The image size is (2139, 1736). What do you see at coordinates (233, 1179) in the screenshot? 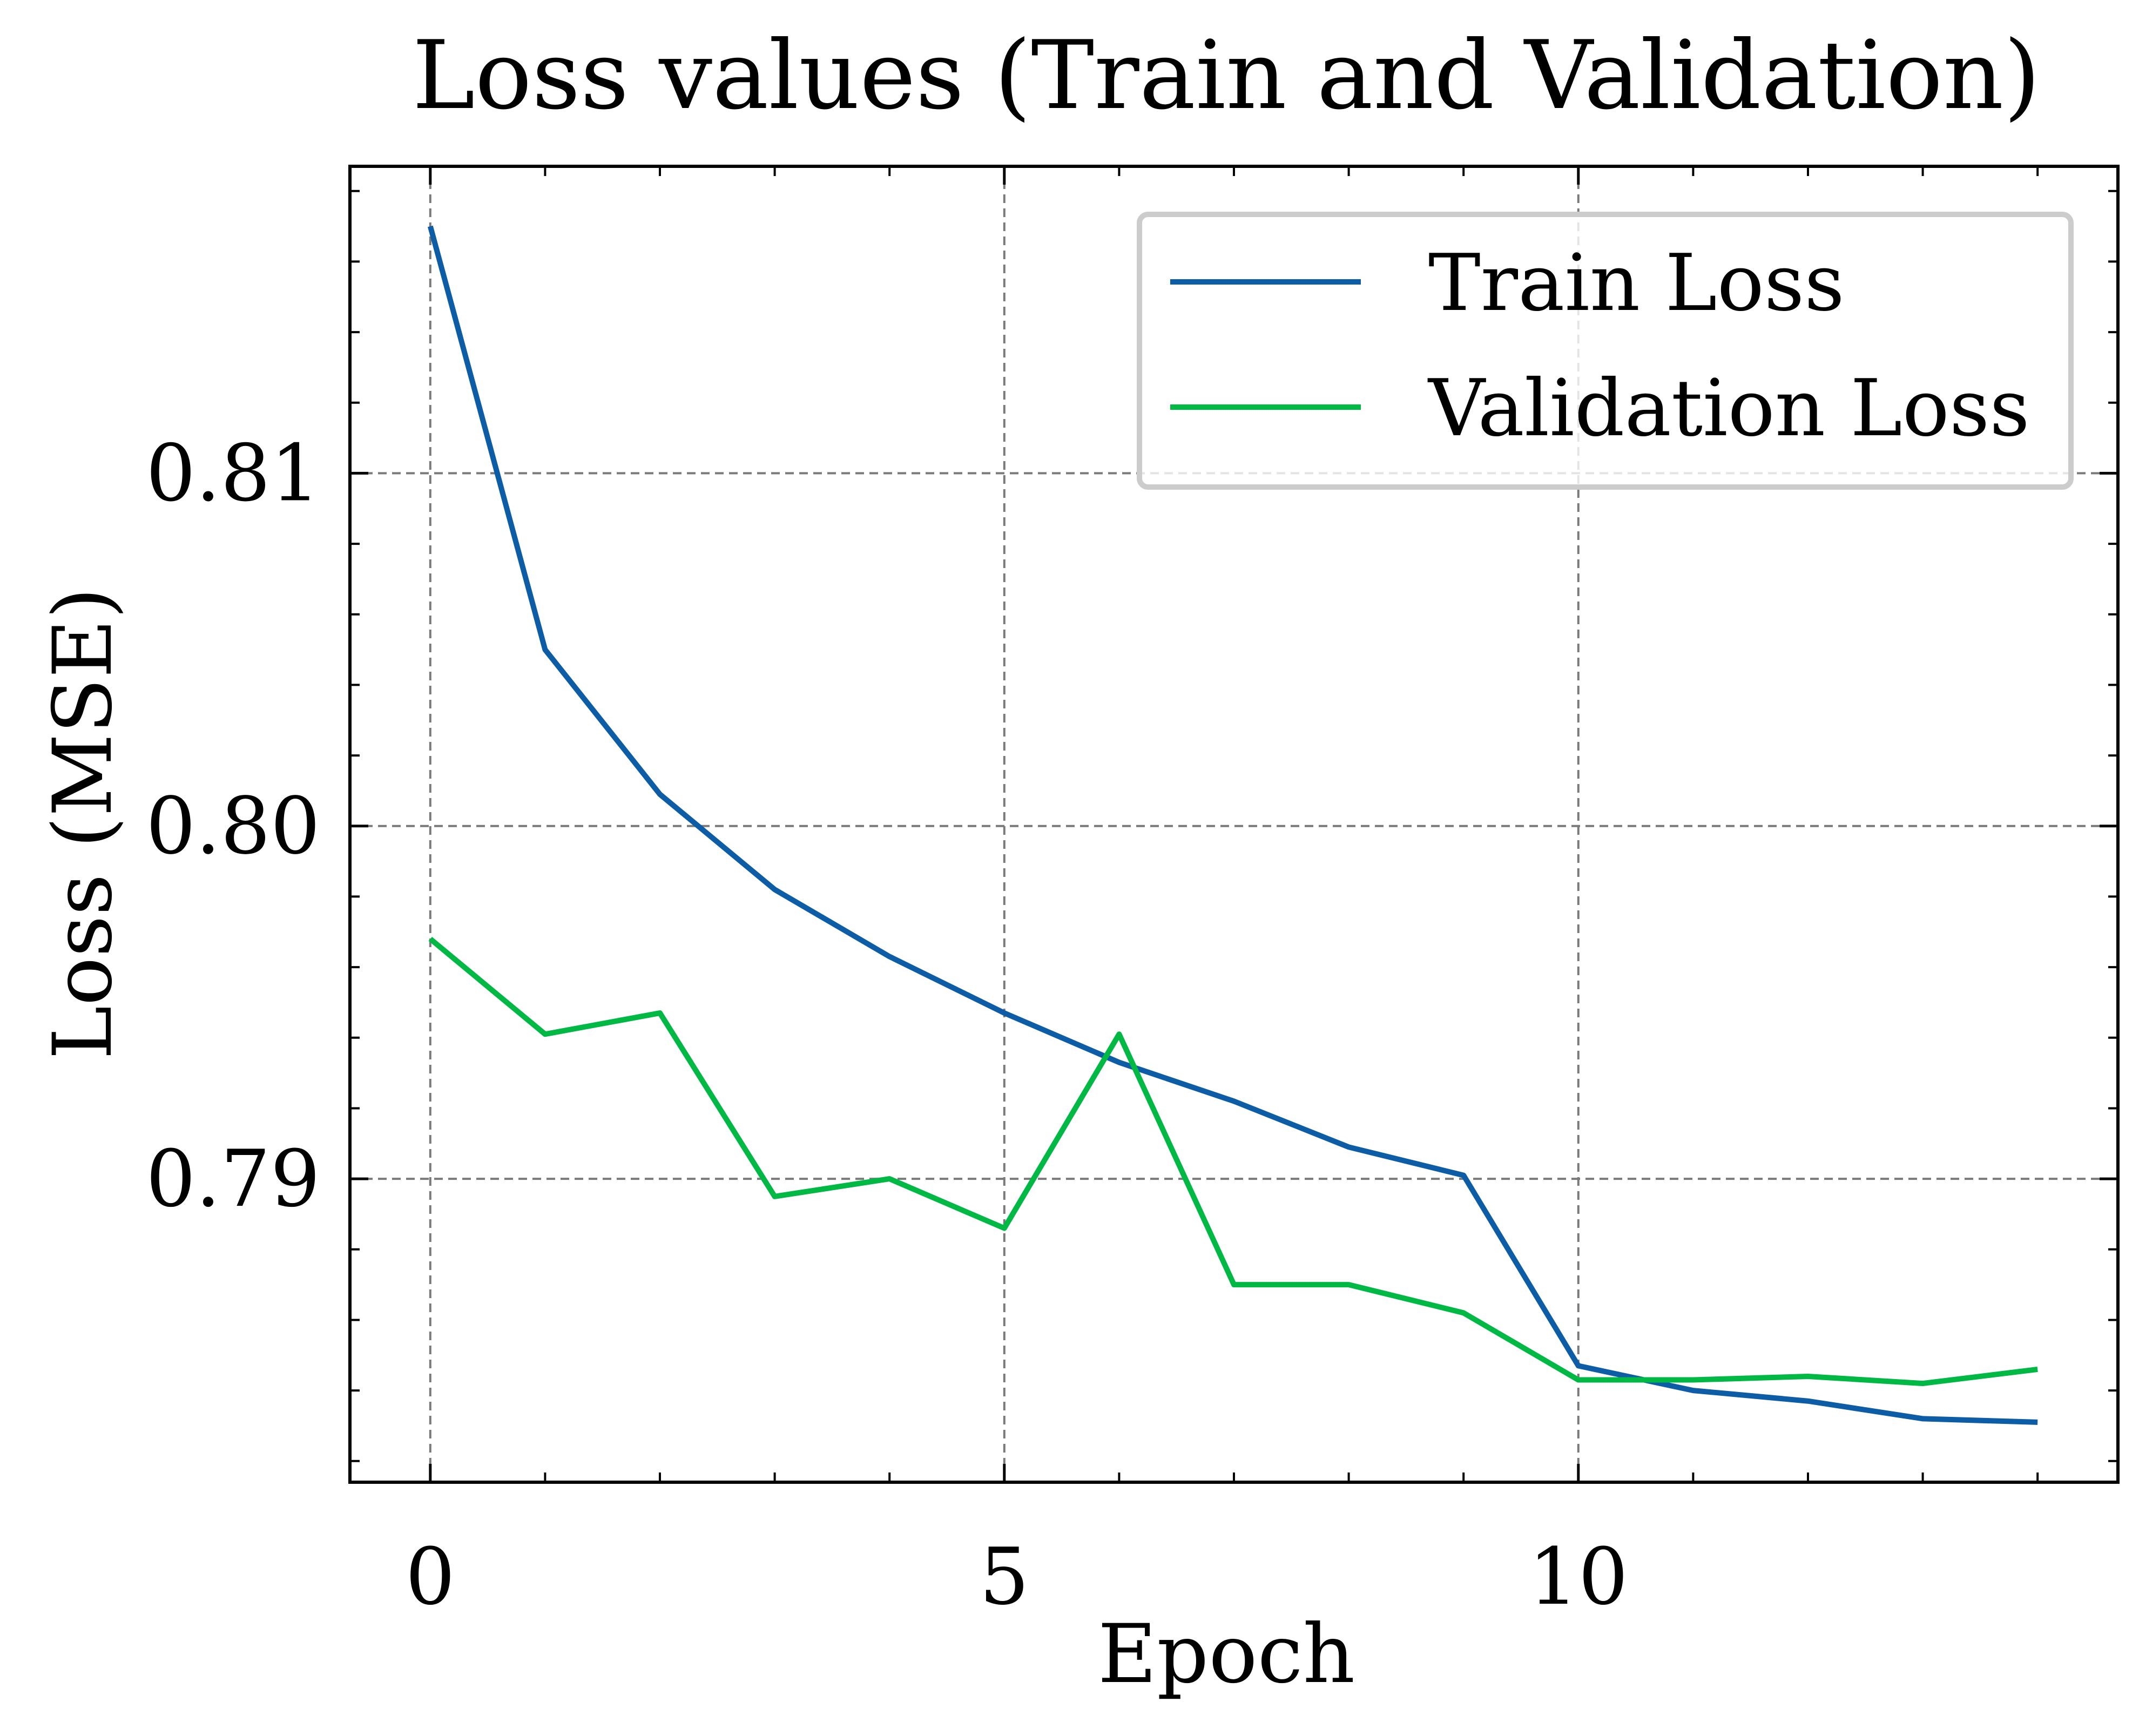
I see `y-tick-label: 0.79` at bounding box center [233, 1179].